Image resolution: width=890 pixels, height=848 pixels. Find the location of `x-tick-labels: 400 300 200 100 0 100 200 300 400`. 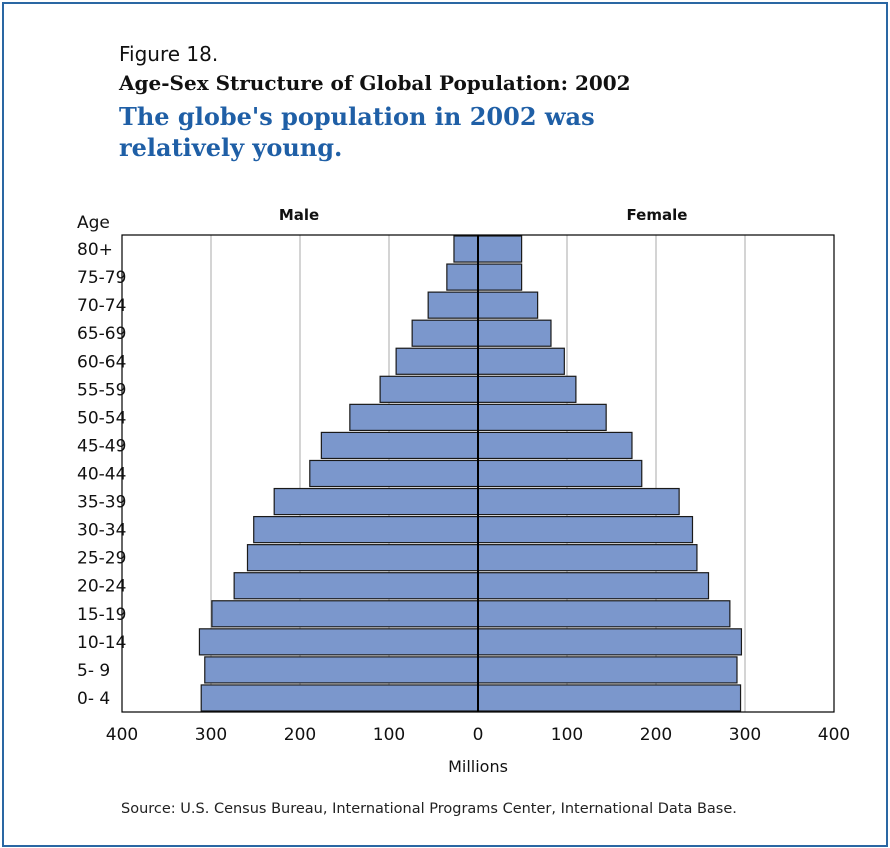

x-tick-labels: 400 300 200 100 0 100 200 300 400 is located at coordinates (478, 735).